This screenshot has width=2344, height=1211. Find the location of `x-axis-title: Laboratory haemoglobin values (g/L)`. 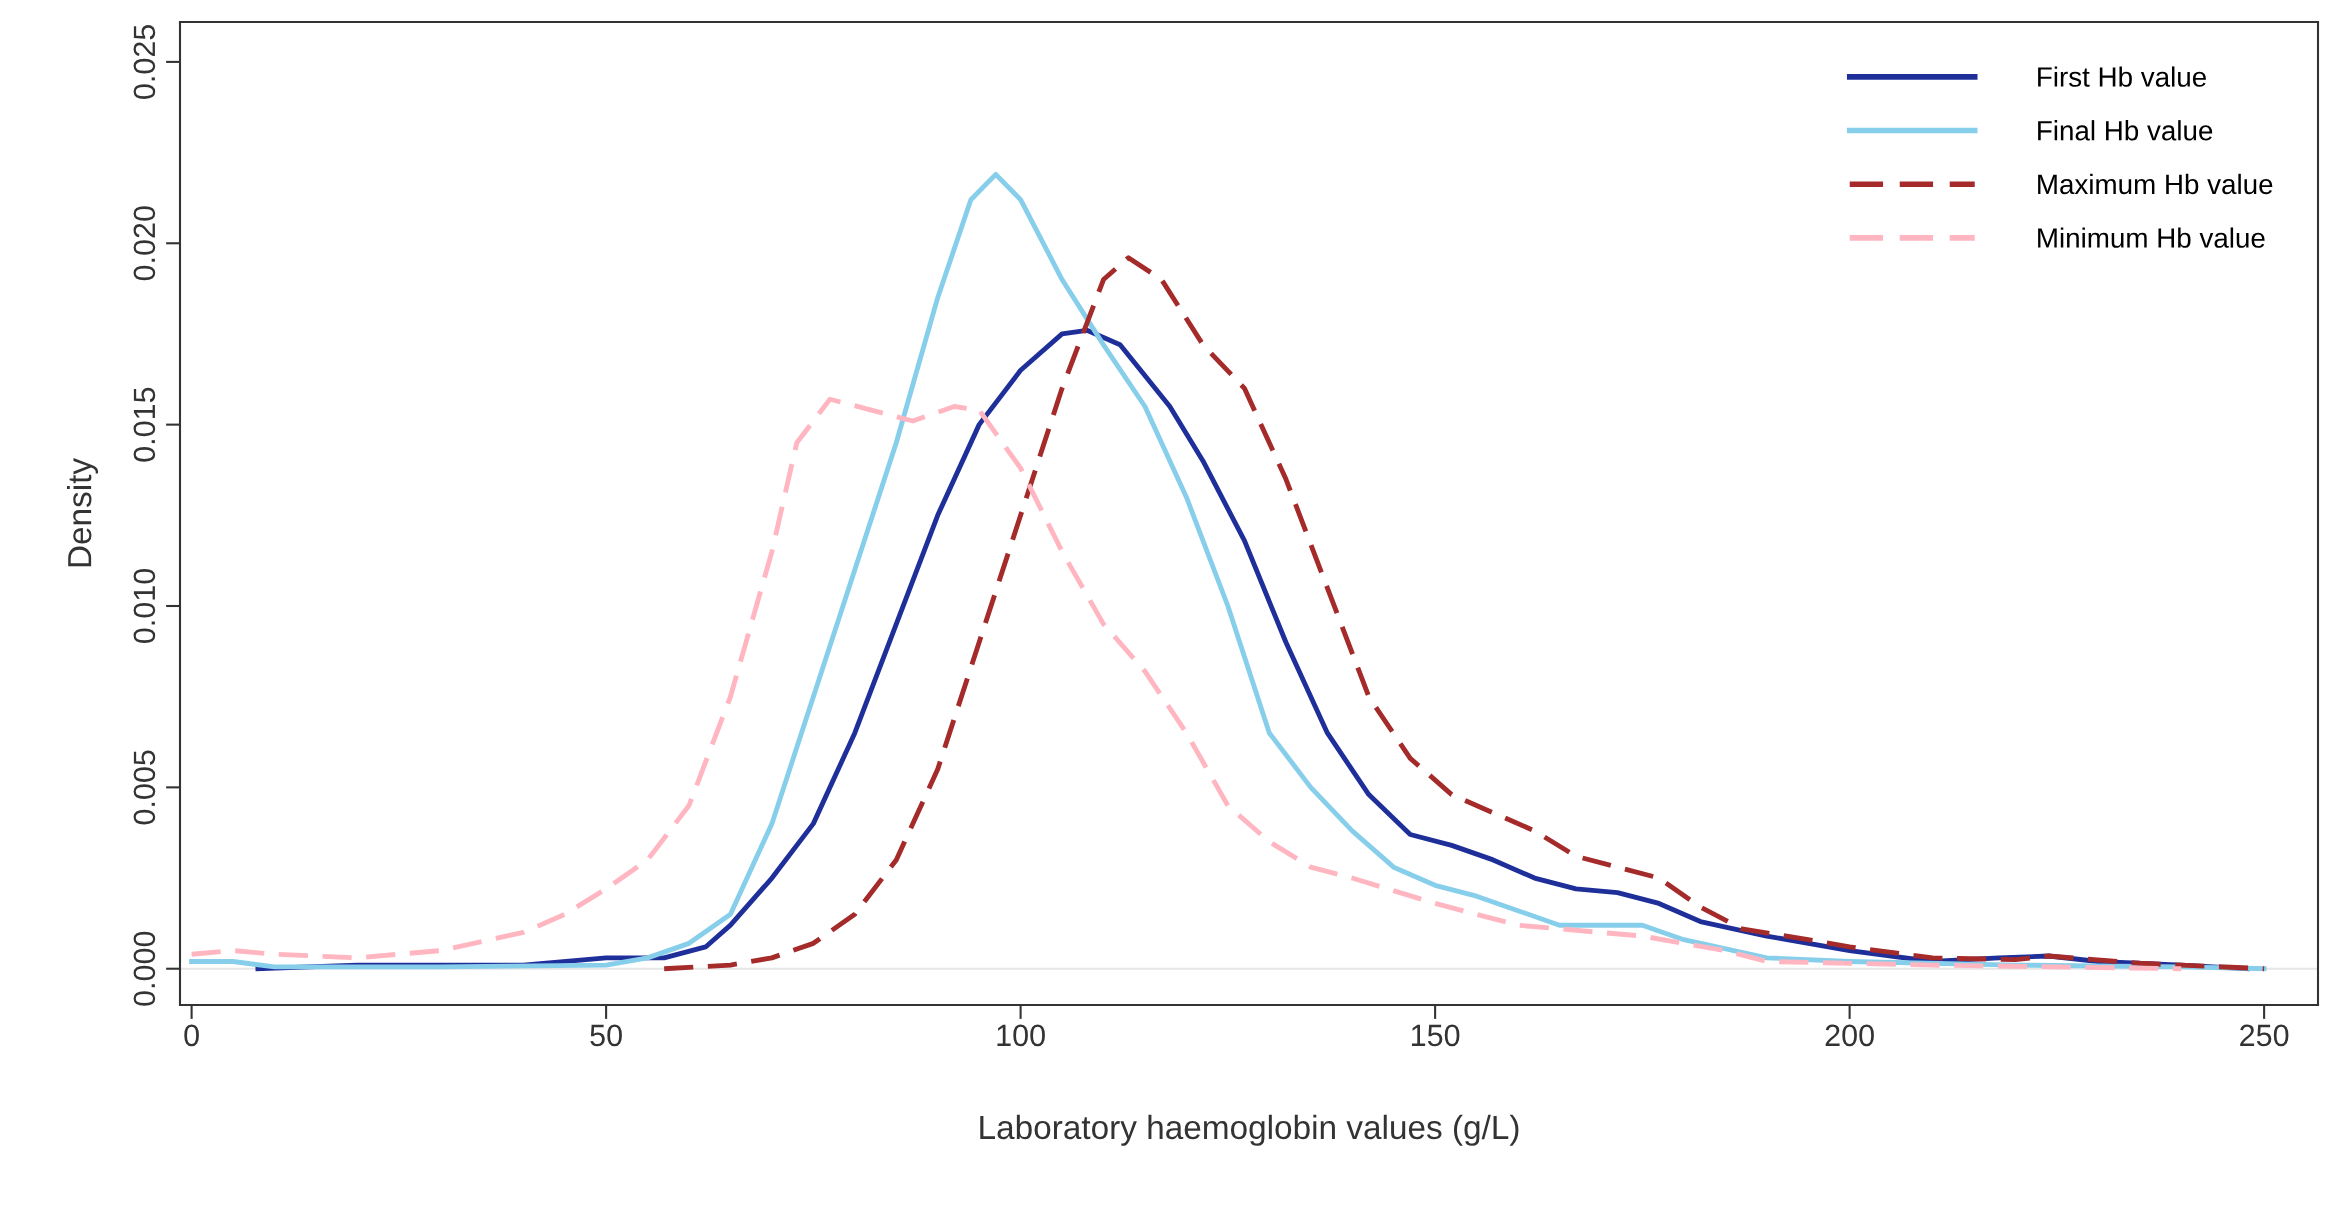

x-axis-title: Laboratory haemoglobin values (g/L) is located at coordinates (1249, 1130).